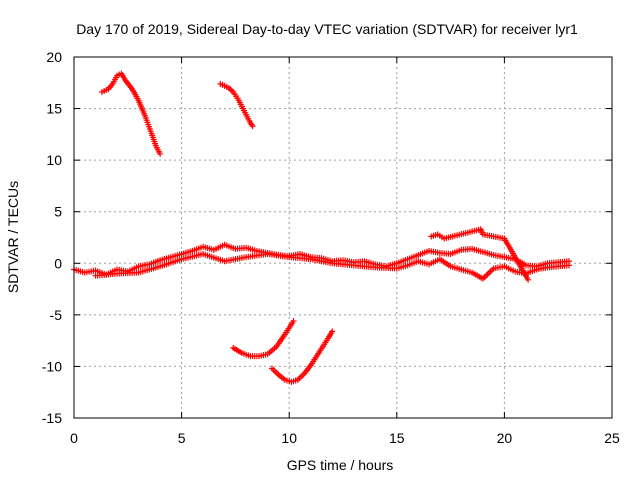 This screenshot has height=480, width=640. I want to click on y-tick-label: 10, so click(54, 160).